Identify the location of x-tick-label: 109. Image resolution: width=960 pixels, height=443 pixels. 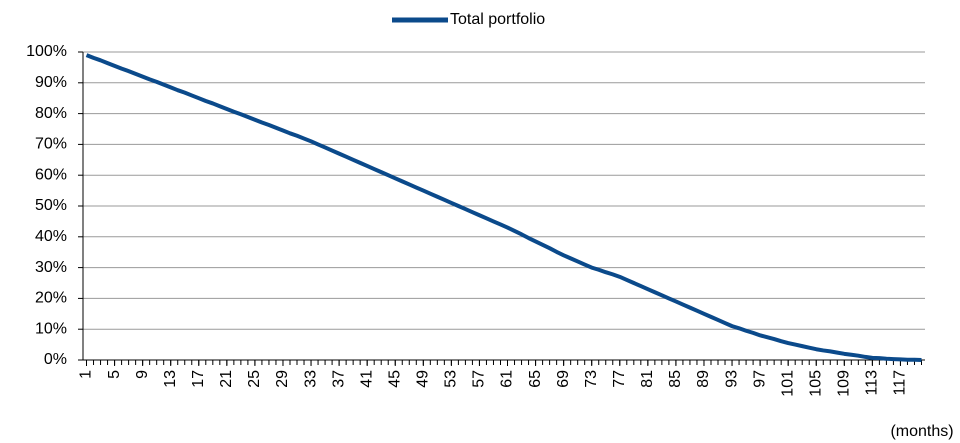
(844, 383).